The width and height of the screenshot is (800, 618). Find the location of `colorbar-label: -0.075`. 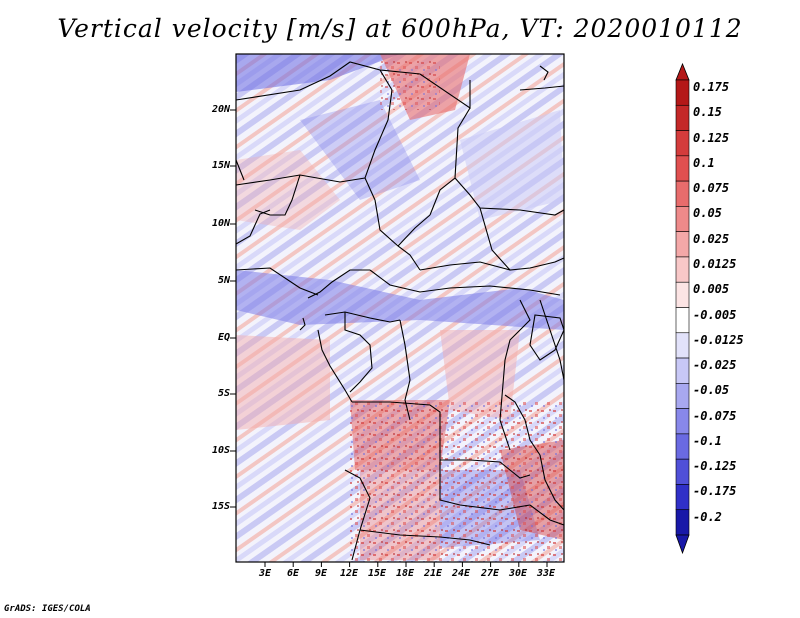

colorbar-label: -0.075 is located at coordinates (715, 415).